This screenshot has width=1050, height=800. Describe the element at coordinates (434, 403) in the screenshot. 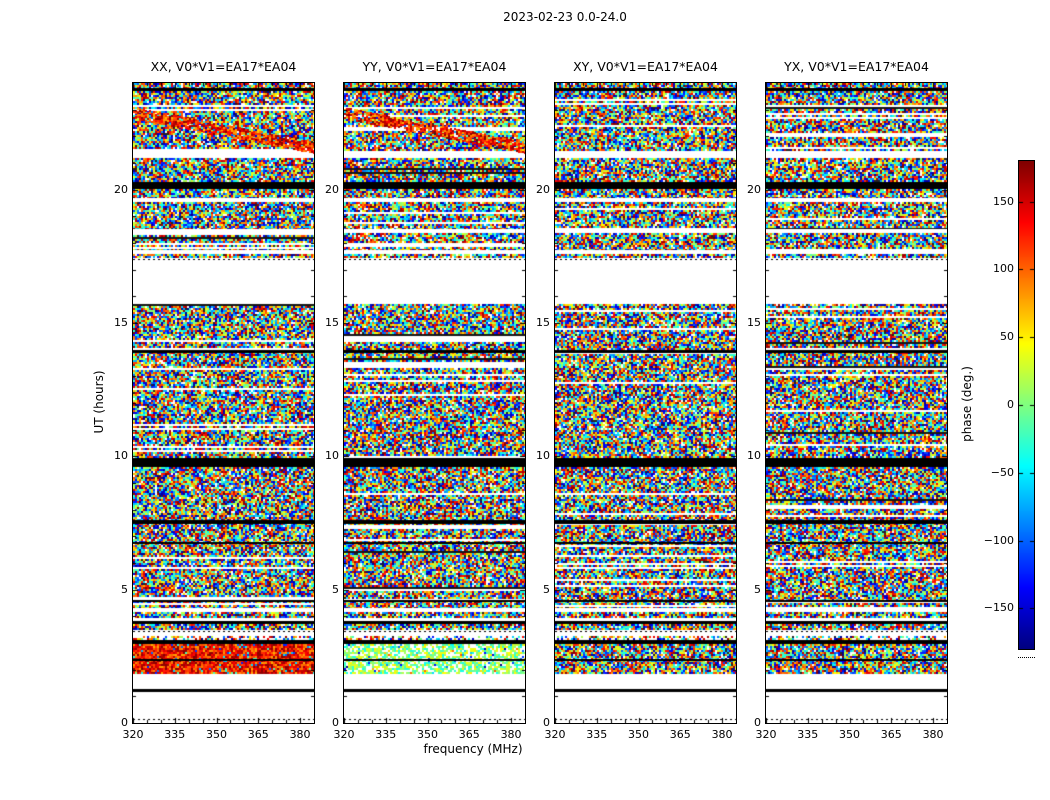

I see `heatmap-canvas-yy` at that location.